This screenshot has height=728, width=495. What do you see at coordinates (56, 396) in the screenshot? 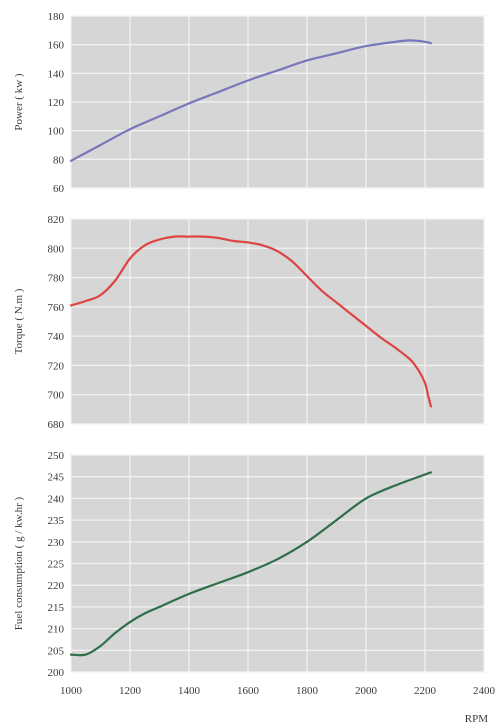
I see `y-tick-label: 700` at bounding box center [56, 396].